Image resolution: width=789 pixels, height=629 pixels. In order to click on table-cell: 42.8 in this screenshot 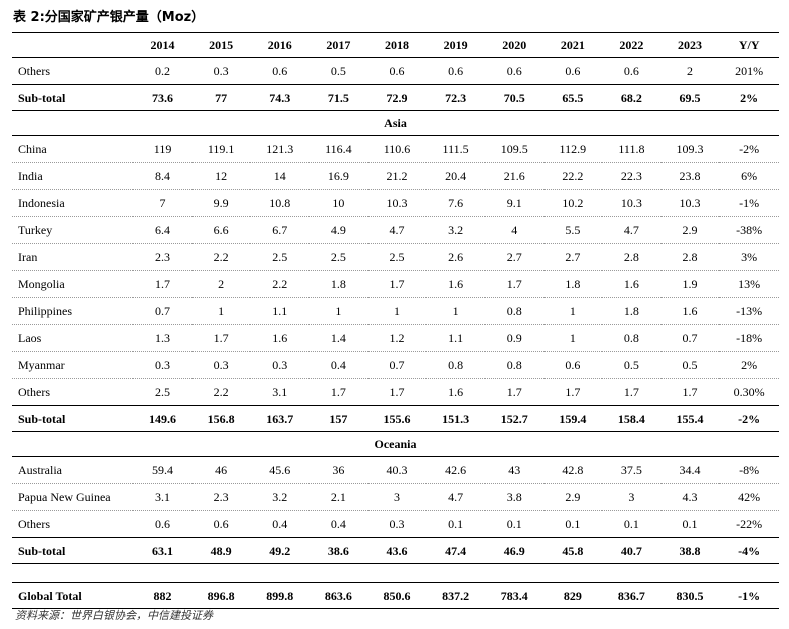, I will do `click(573, 470)`.